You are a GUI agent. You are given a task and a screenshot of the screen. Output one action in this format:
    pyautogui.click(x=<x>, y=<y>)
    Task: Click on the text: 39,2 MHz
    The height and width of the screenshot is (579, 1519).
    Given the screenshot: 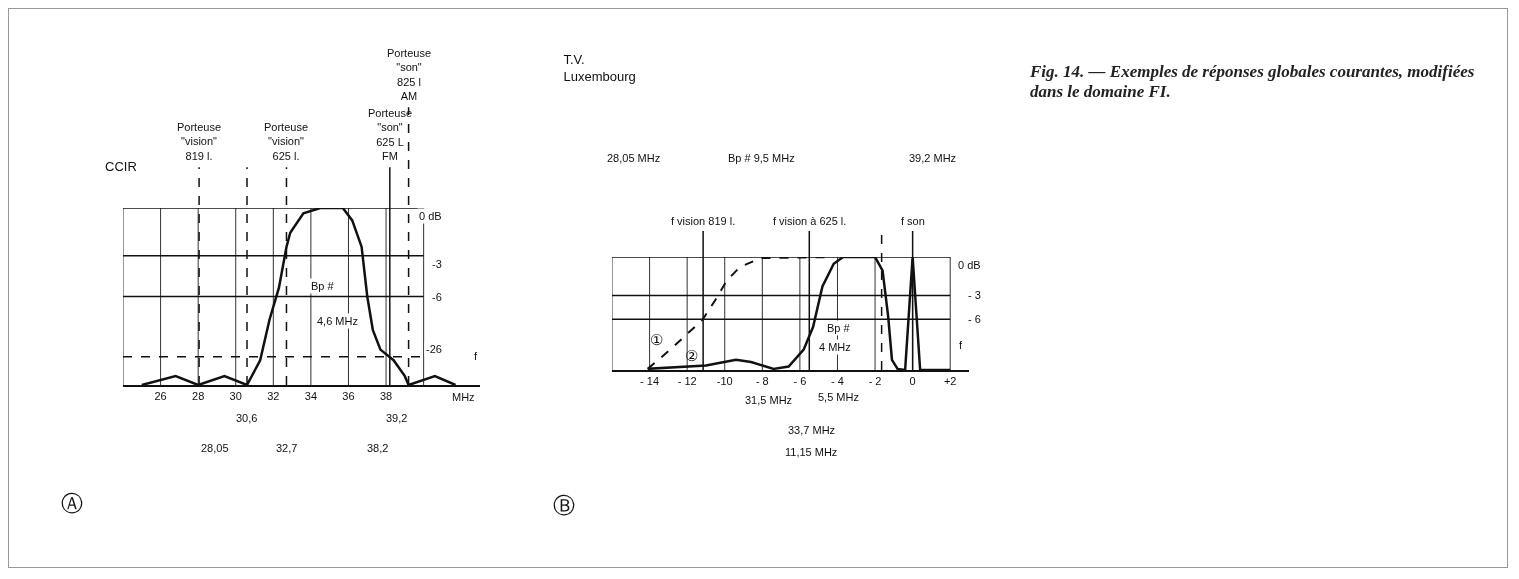 What is the action you would take?
    pyautogui.click(x=933, y=158)
    